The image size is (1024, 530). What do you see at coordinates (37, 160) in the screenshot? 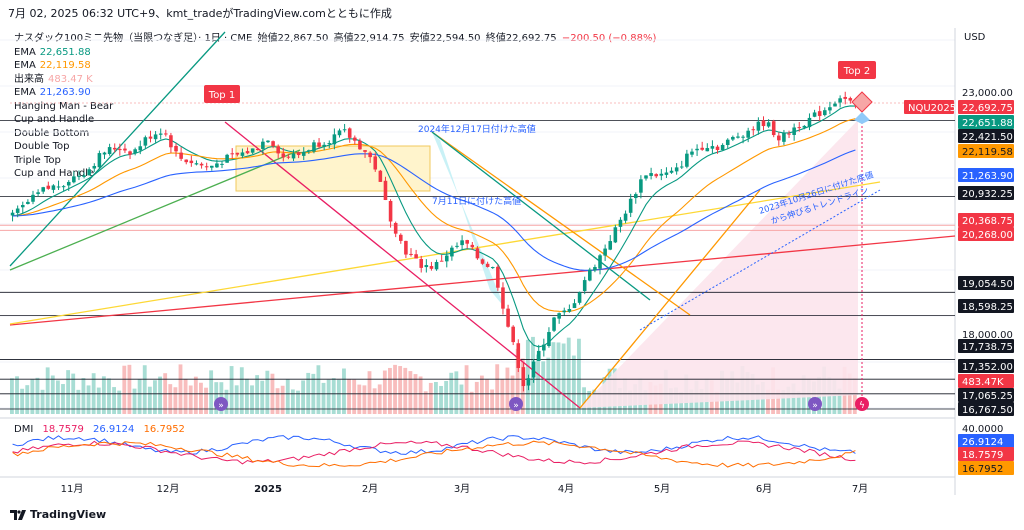
I see `pattern-label: Triple Top` at bounding box center [37, 160].